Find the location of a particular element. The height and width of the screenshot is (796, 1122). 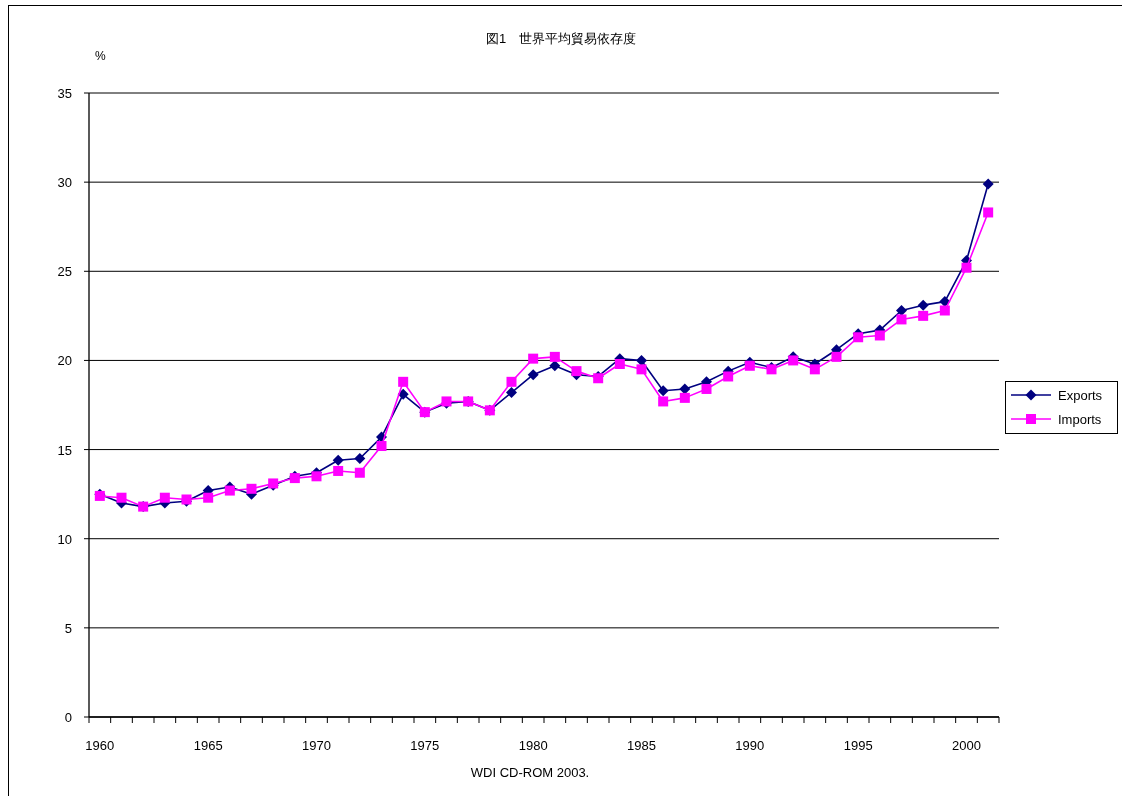

y-tick-label: 25 is located at coordinates (64, 272).